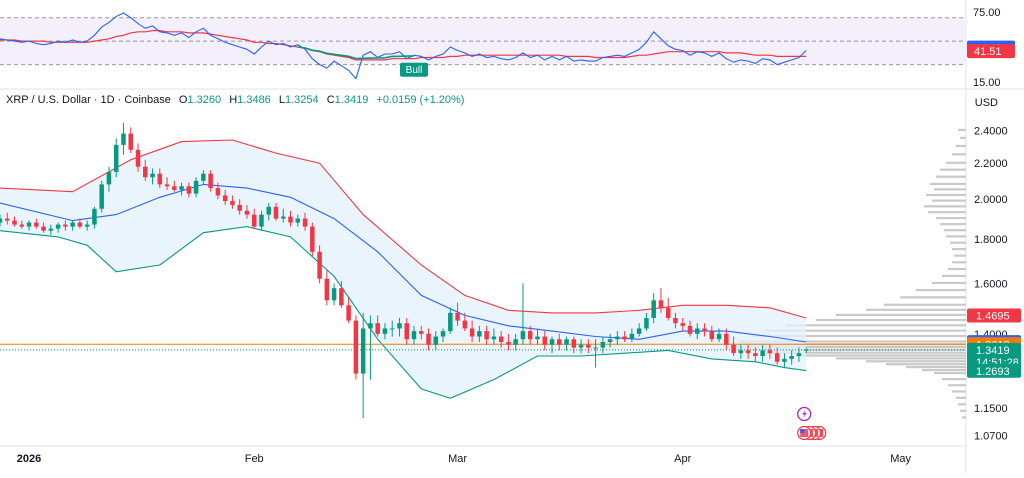  What do you see at coordinates (88, 100) in the screenshot?
I see `symbol-title: XRP / U.S. Dollar · 1D · Coinbase` at bounding box center [88, 100].